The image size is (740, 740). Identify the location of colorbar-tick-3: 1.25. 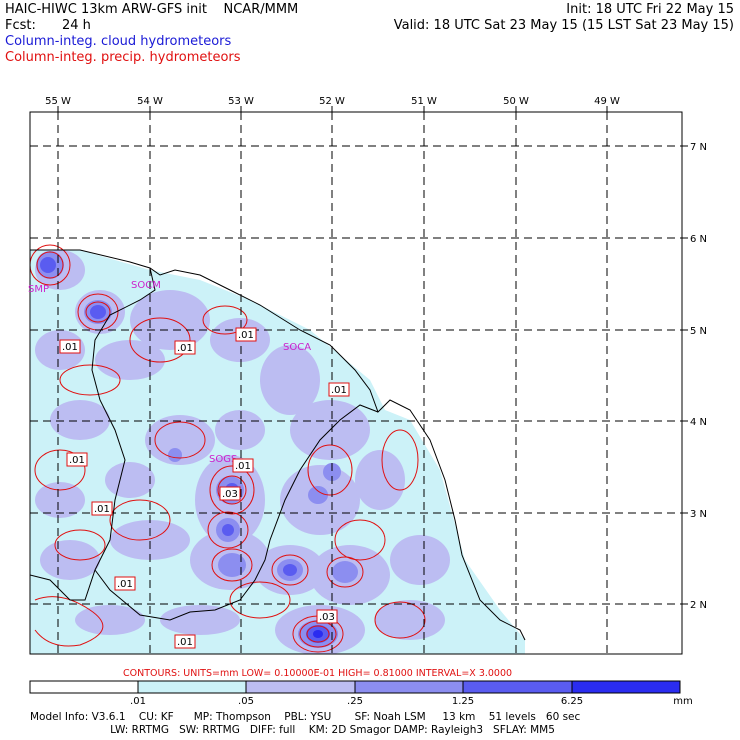
(463, 701).